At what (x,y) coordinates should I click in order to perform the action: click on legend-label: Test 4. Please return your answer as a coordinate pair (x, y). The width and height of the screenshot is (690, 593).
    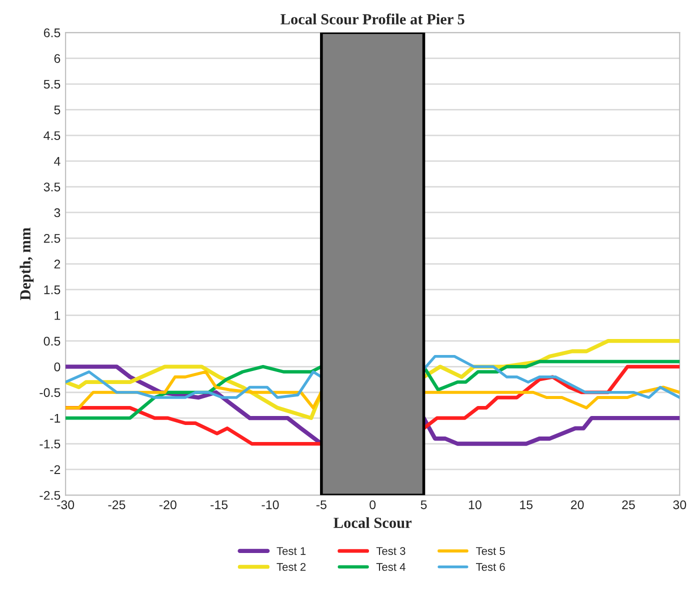
    Looking at the image, I should click on (391, 567).